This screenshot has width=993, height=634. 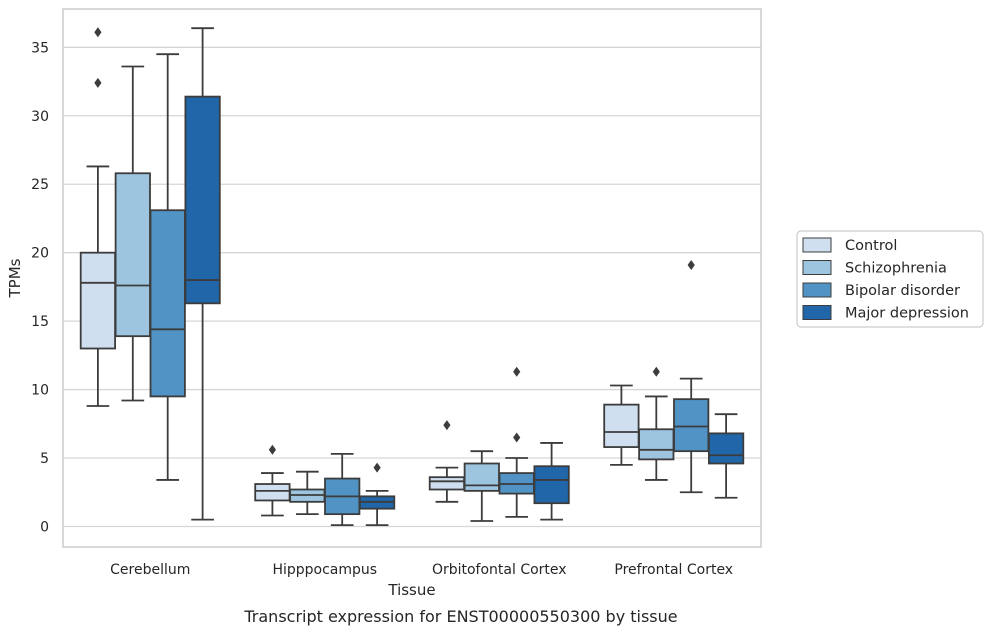 What do you see at coordinates (40, 287) in the screenshot?
I see `y-axis-ticks: 0 5 10 15 20 25 30 35` at bounding box center [40, 287].